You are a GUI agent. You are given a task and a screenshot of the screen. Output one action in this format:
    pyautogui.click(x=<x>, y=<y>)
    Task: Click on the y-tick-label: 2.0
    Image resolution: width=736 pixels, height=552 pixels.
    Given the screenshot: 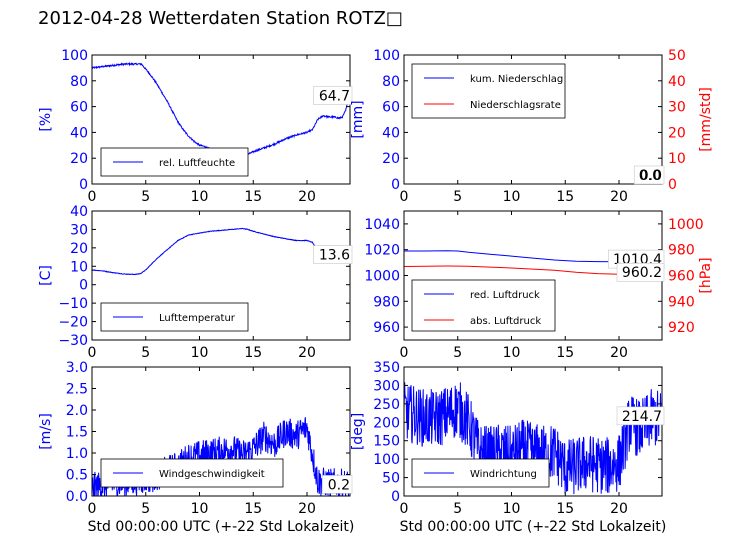 What is the action you would take?
    pyautogui.click(x=77, y=411)
    